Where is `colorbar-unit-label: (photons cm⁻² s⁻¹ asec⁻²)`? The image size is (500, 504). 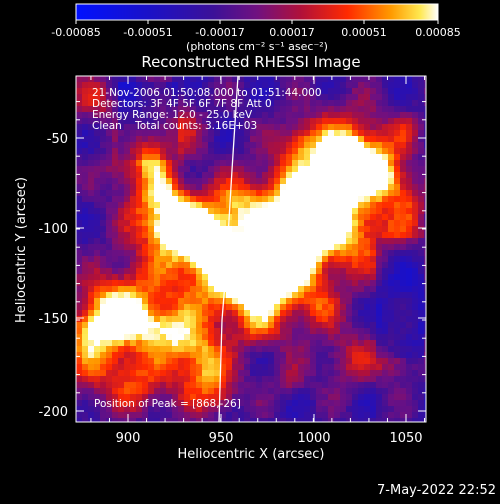 colorbar-unit-label: (photons cm⁻² s⁻¹ asec⁻²) is located at coordinates (257, 46).